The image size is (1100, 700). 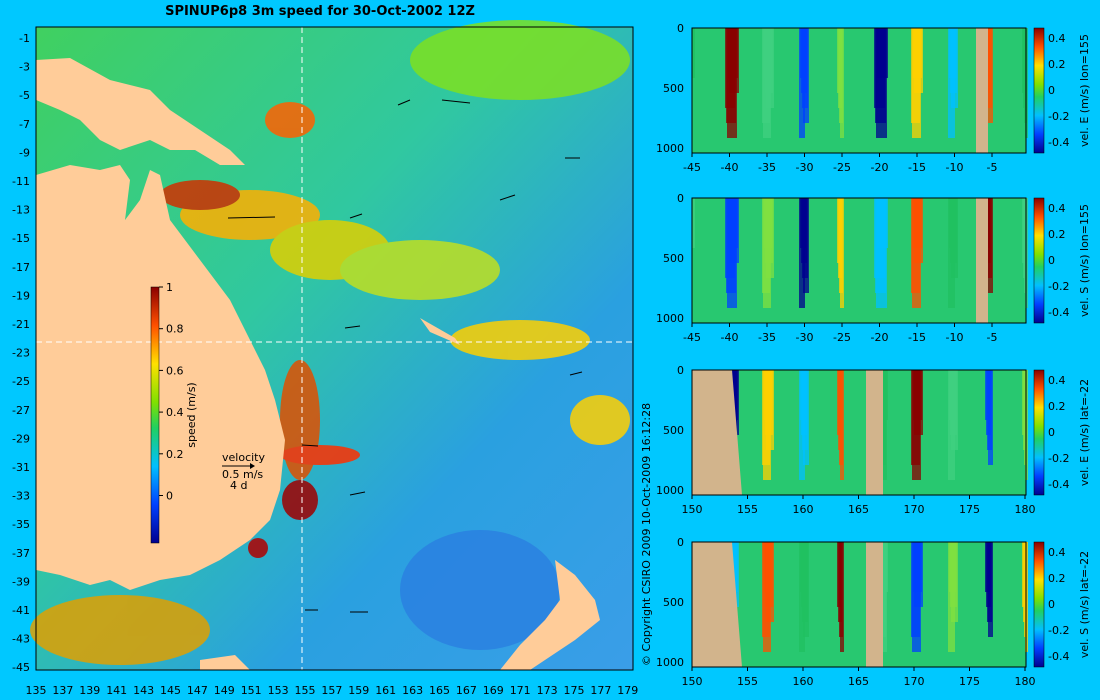 What do you see at coordinates (170, 690) in the screenshot?
I see `lon-tick-label: 145` at bounding box center [170, 690].